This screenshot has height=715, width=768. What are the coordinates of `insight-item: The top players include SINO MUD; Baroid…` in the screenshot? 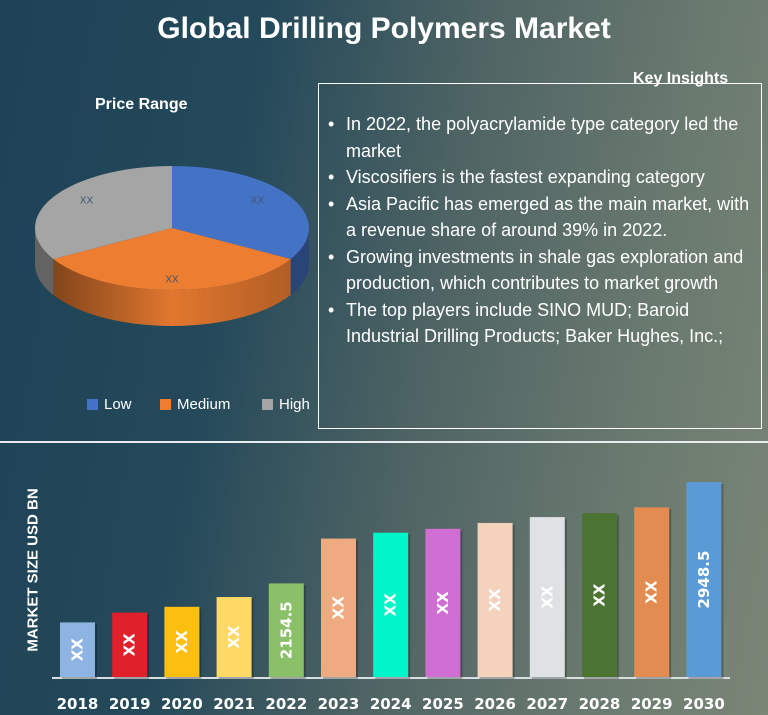 It's located at (542, 323).